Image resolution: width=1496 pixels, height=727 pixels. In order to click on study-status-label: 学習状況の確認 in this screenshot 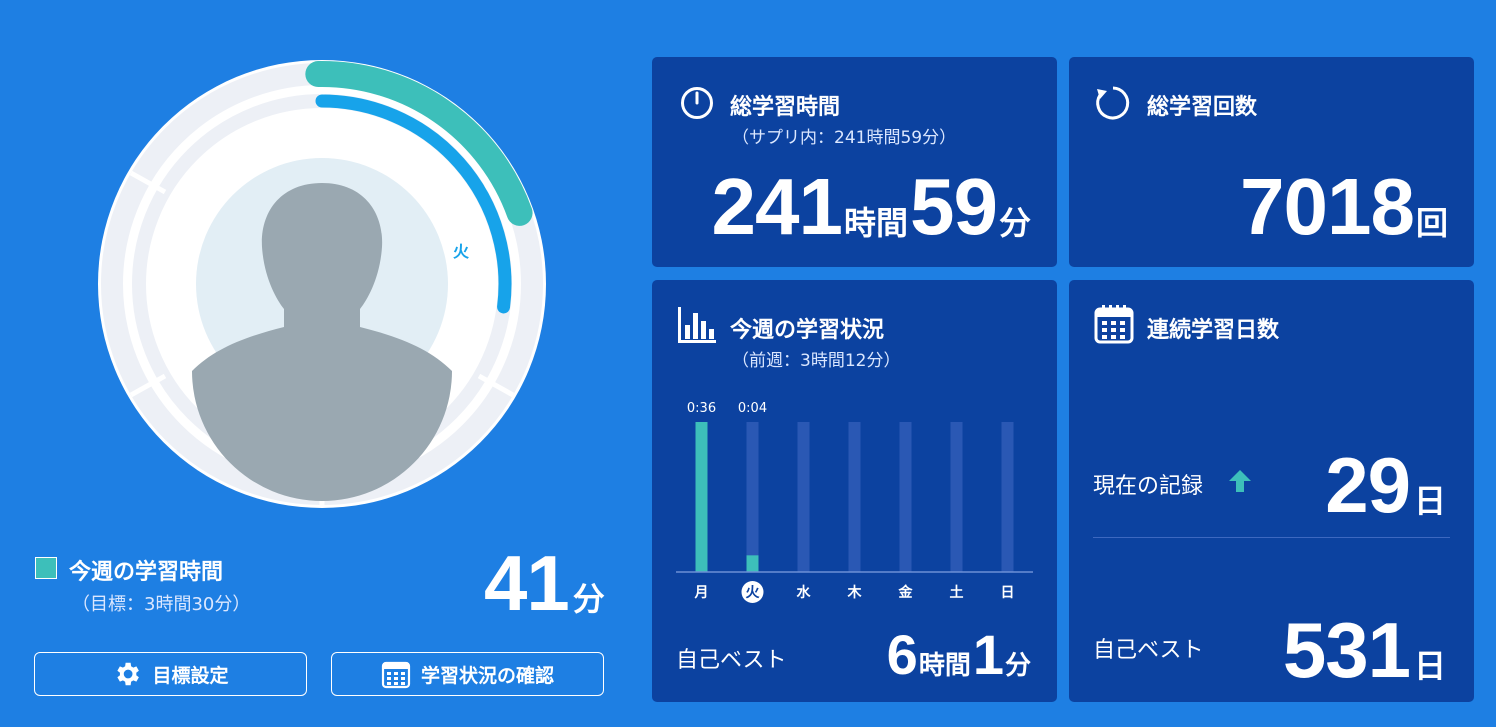, I will do `click(487, 675)`.